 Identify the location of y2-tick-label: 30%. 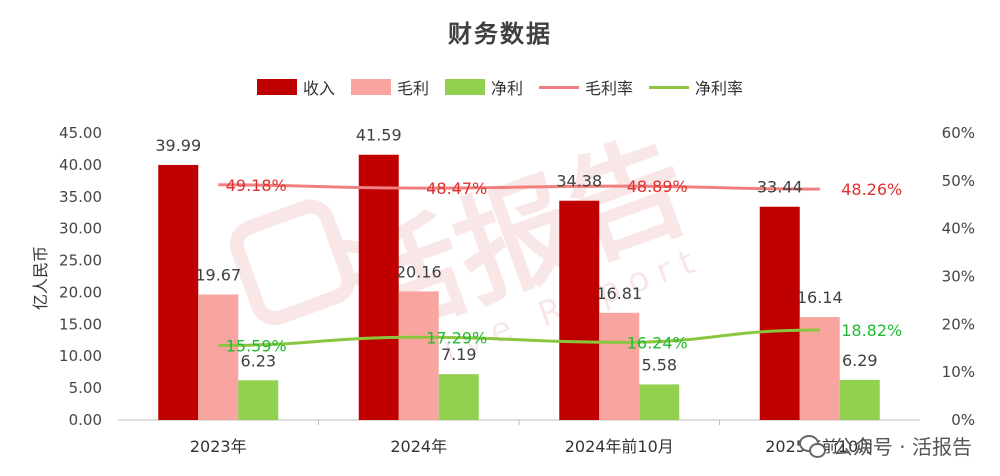
(958, 277).